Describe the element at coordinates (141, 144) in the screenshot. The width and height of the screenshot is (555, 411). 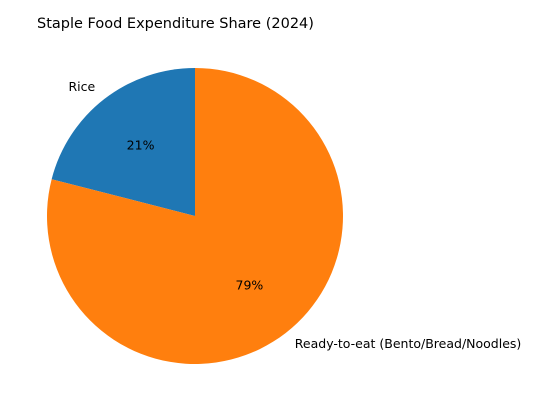
I see `slice-percent-label-0: 21%` at that location.